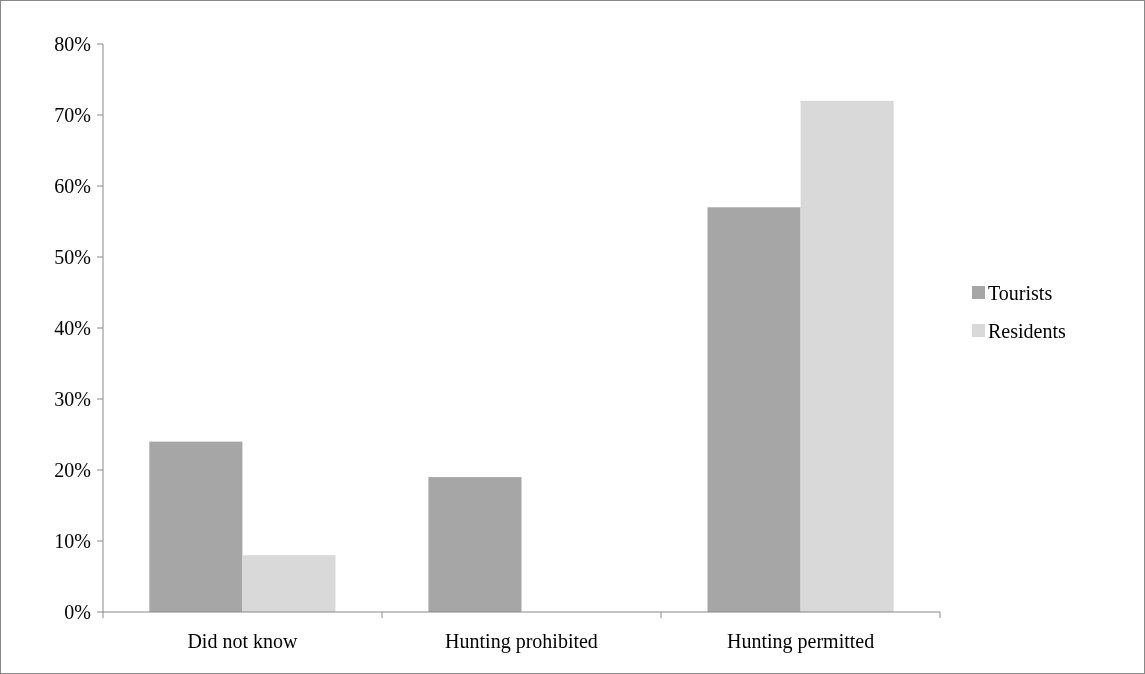 The height and width of the screenshot is (674, 1145). I want to click on y-tick-label: 40%, so click(72, 328).